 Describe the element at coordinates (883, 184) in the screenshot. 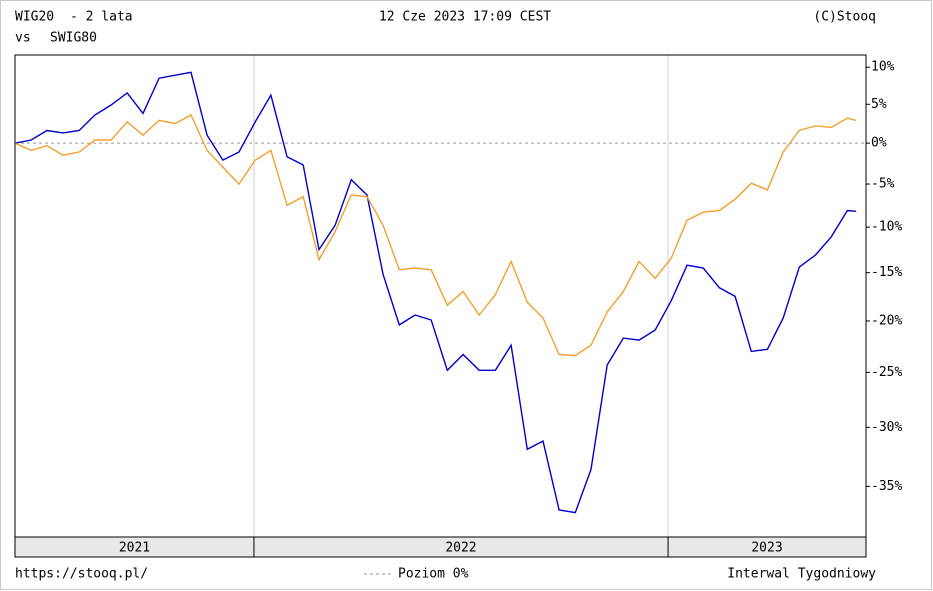

I see `y-tick-label: -5%` at that location.